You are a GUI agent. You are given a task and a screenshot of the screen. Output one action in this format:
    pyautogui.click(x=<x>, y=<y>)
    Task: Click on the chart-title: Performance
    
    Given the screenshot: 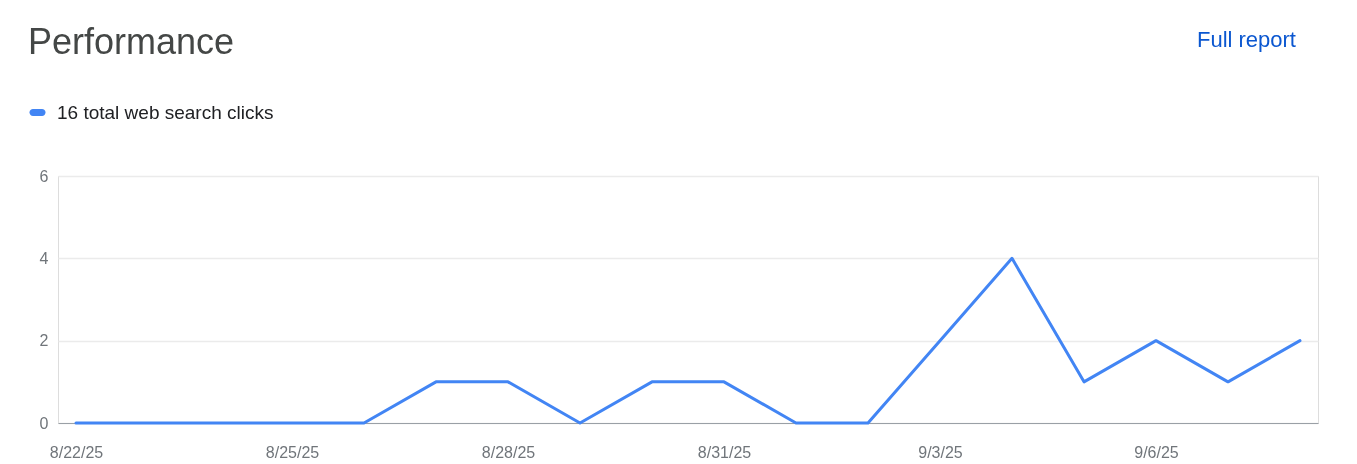 What is the action you would take?
    pyautogui.click(x=131, y=41)
    